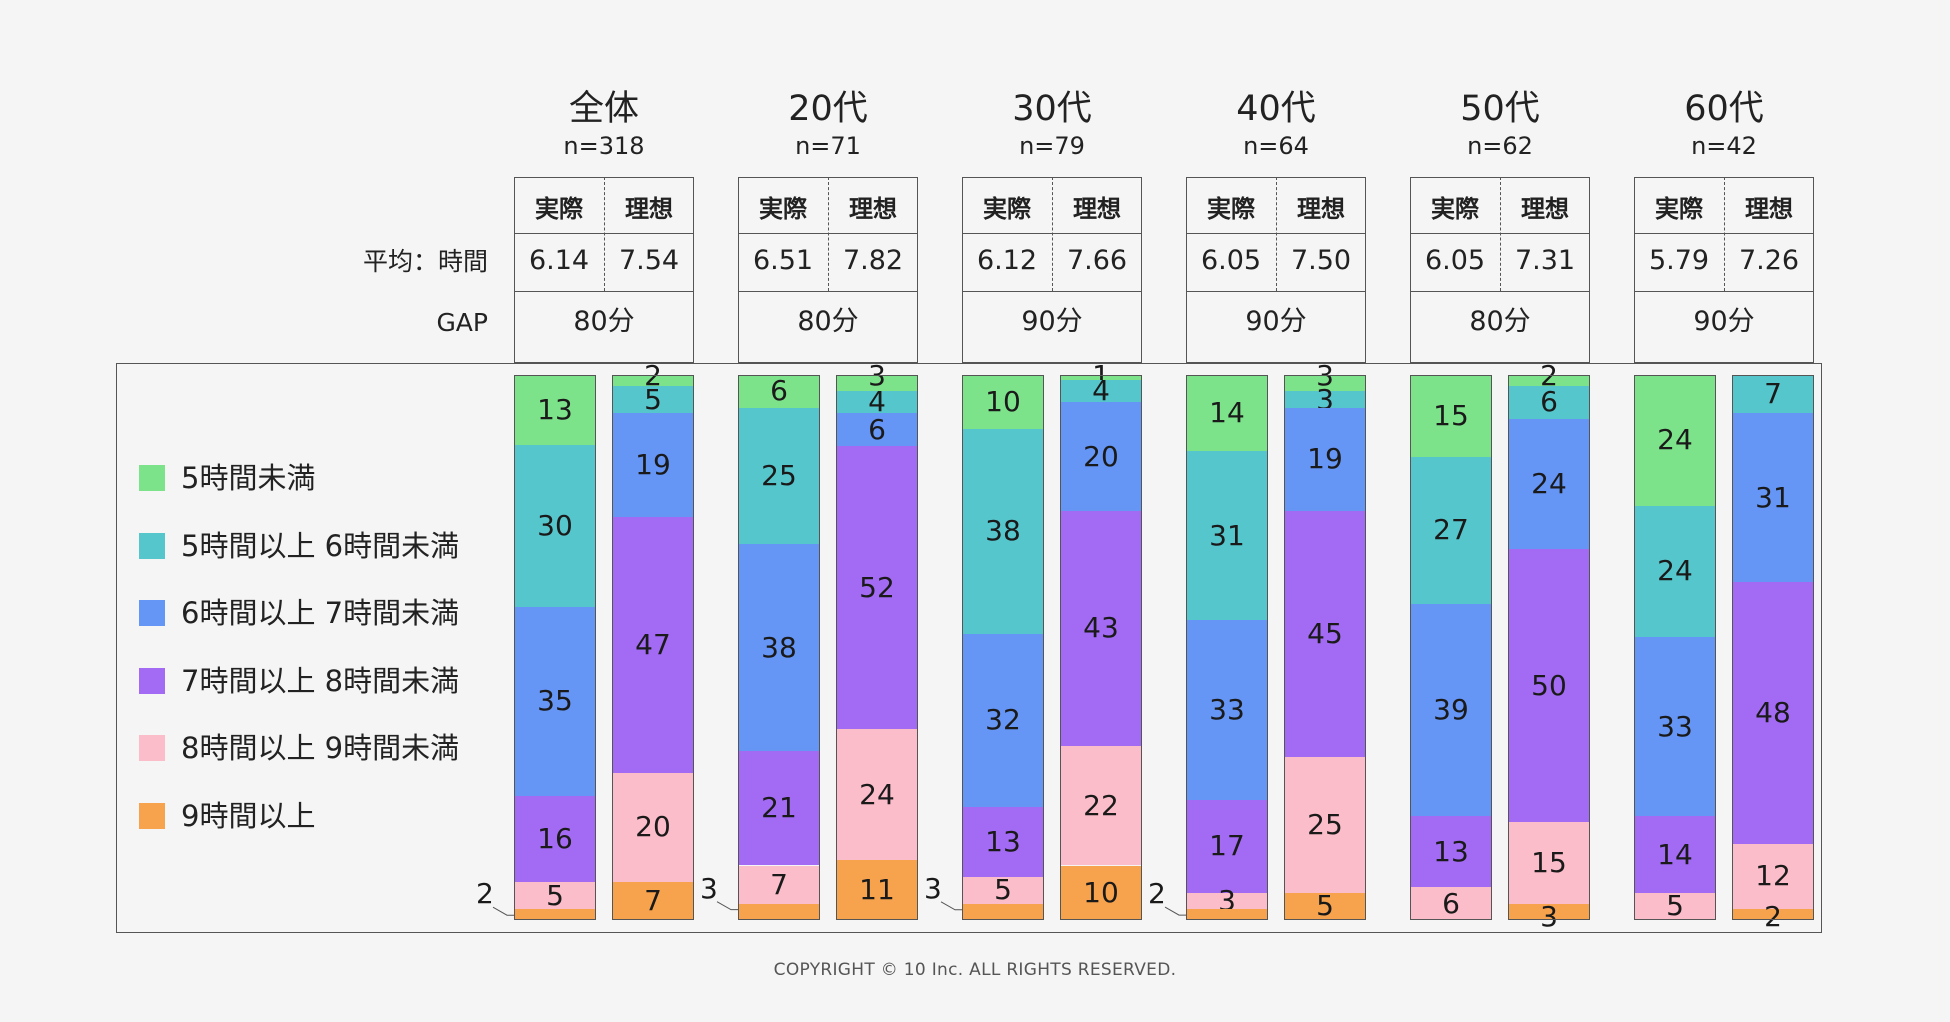 The width and height of the screenshot is (1950, 1022). I want to click on legend-label: 8時間以上 9時間未満, so click(320, 748).